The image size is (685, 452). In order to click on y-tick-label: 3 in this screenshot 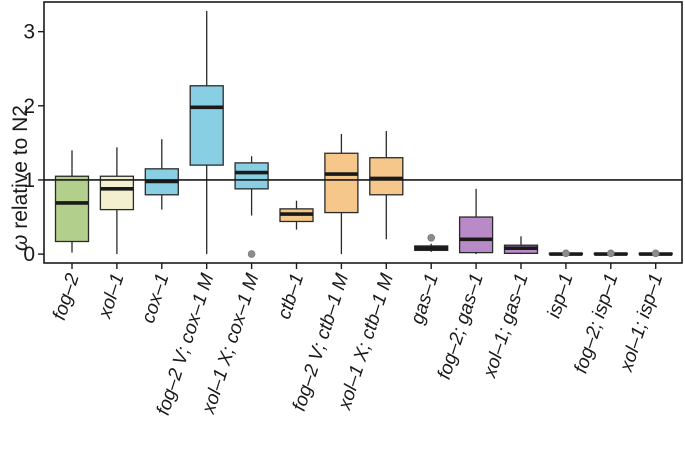, I will do `click(29, 32)`.